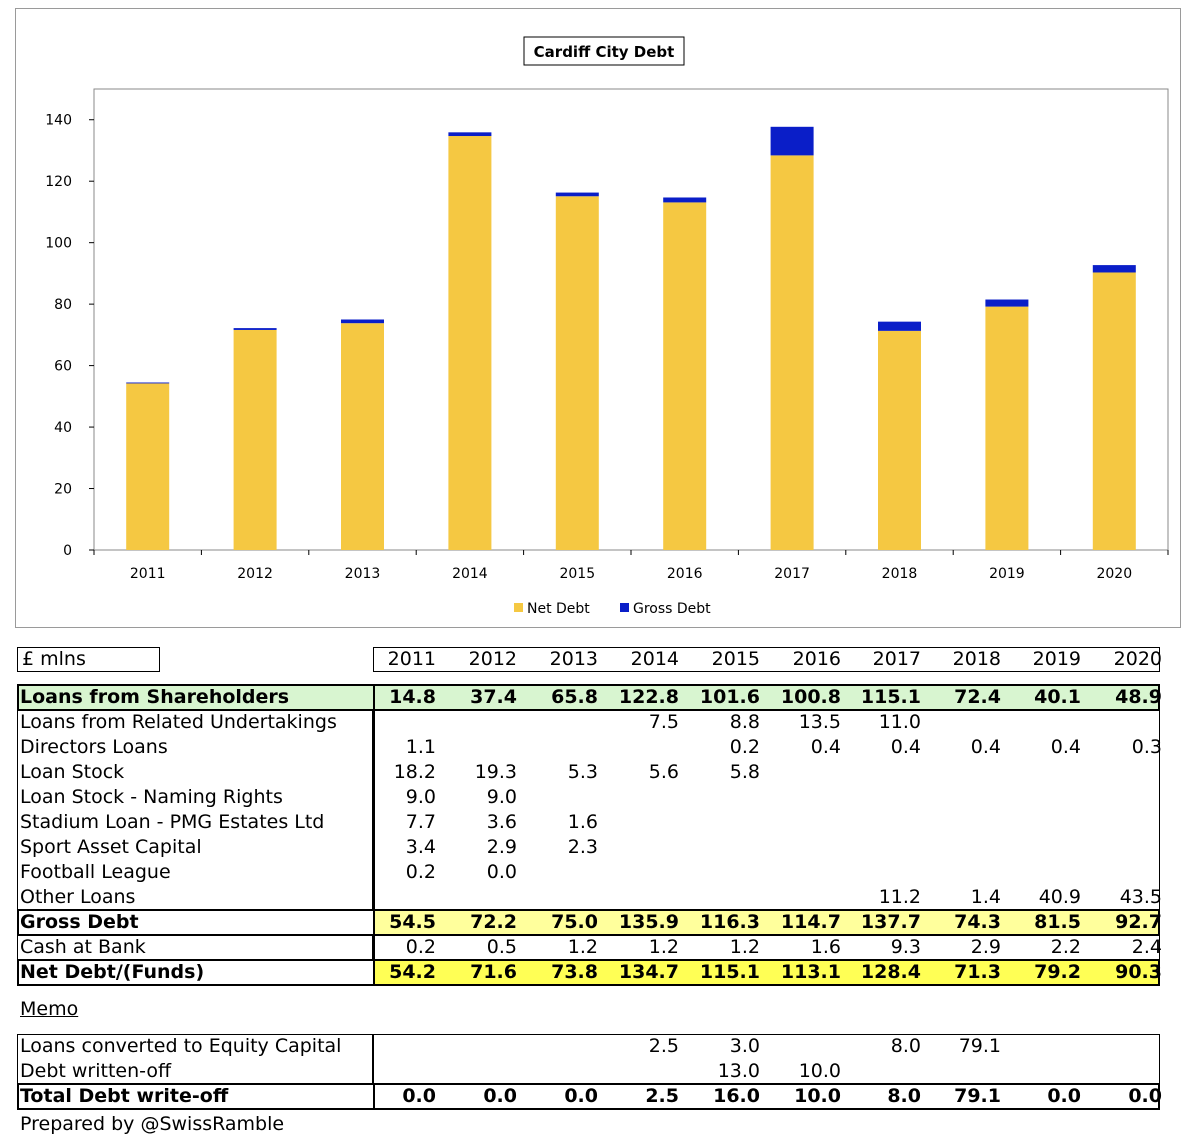  I want to click on row-label: Directors Loans, so click(94, 747).